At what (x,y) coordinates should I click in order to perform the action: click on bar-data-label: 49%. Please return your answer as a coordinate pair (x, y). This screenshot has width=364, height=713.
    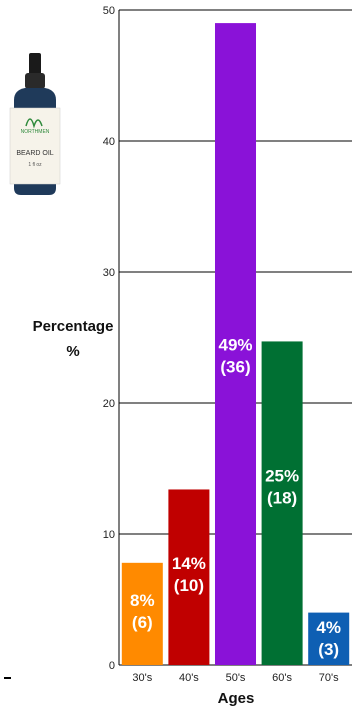
    Looking at the image, I should click on (235, 345).